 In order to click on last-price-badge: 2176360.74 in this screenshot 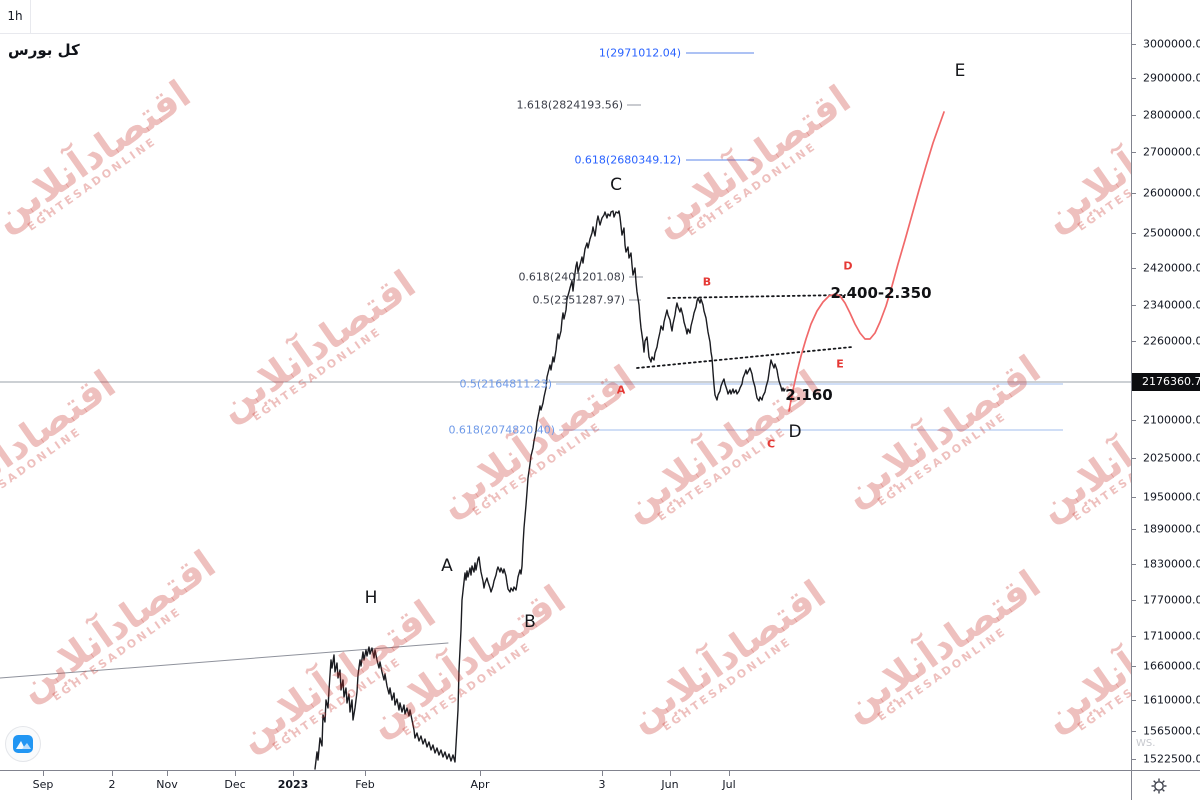, I will do `click(1166, 382)`.